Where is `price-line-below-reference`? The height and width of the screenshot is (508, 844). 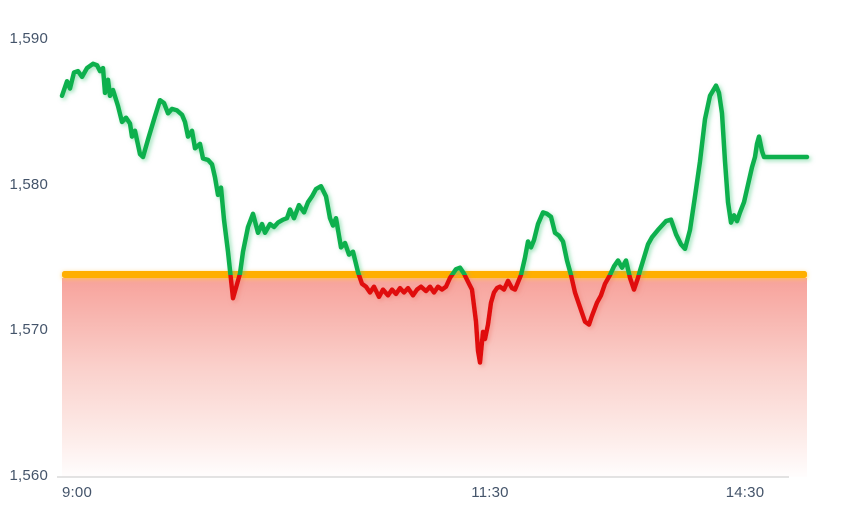 price-line-below-reference is located at coordinates (435, 320).